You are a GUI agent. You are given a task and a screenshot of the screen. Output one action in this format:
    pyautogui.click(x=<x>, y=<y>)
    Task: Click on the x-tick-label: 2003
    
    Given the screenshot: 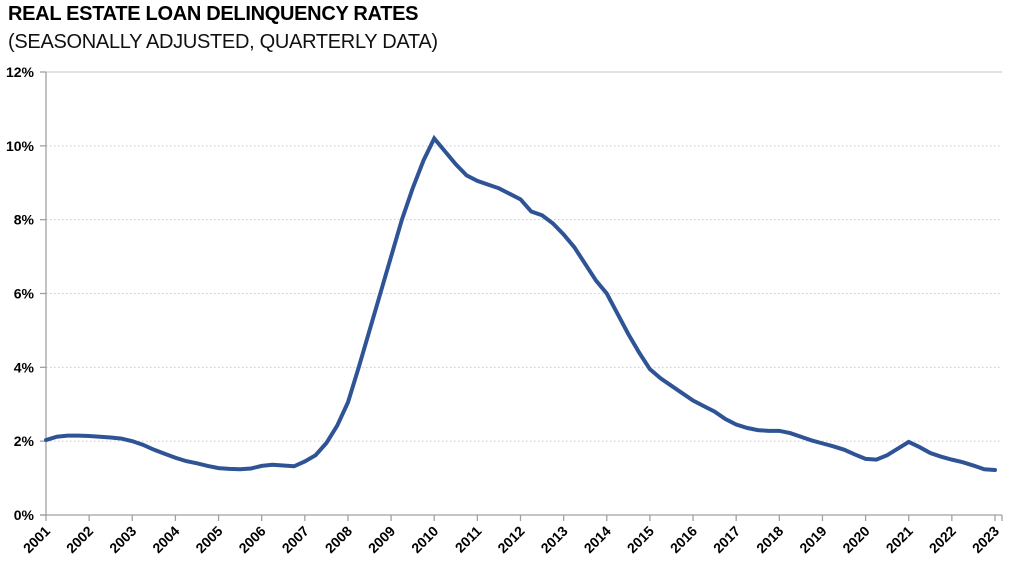 What is the action you would take?
    pyautogui.click(x=122, y=539)
    